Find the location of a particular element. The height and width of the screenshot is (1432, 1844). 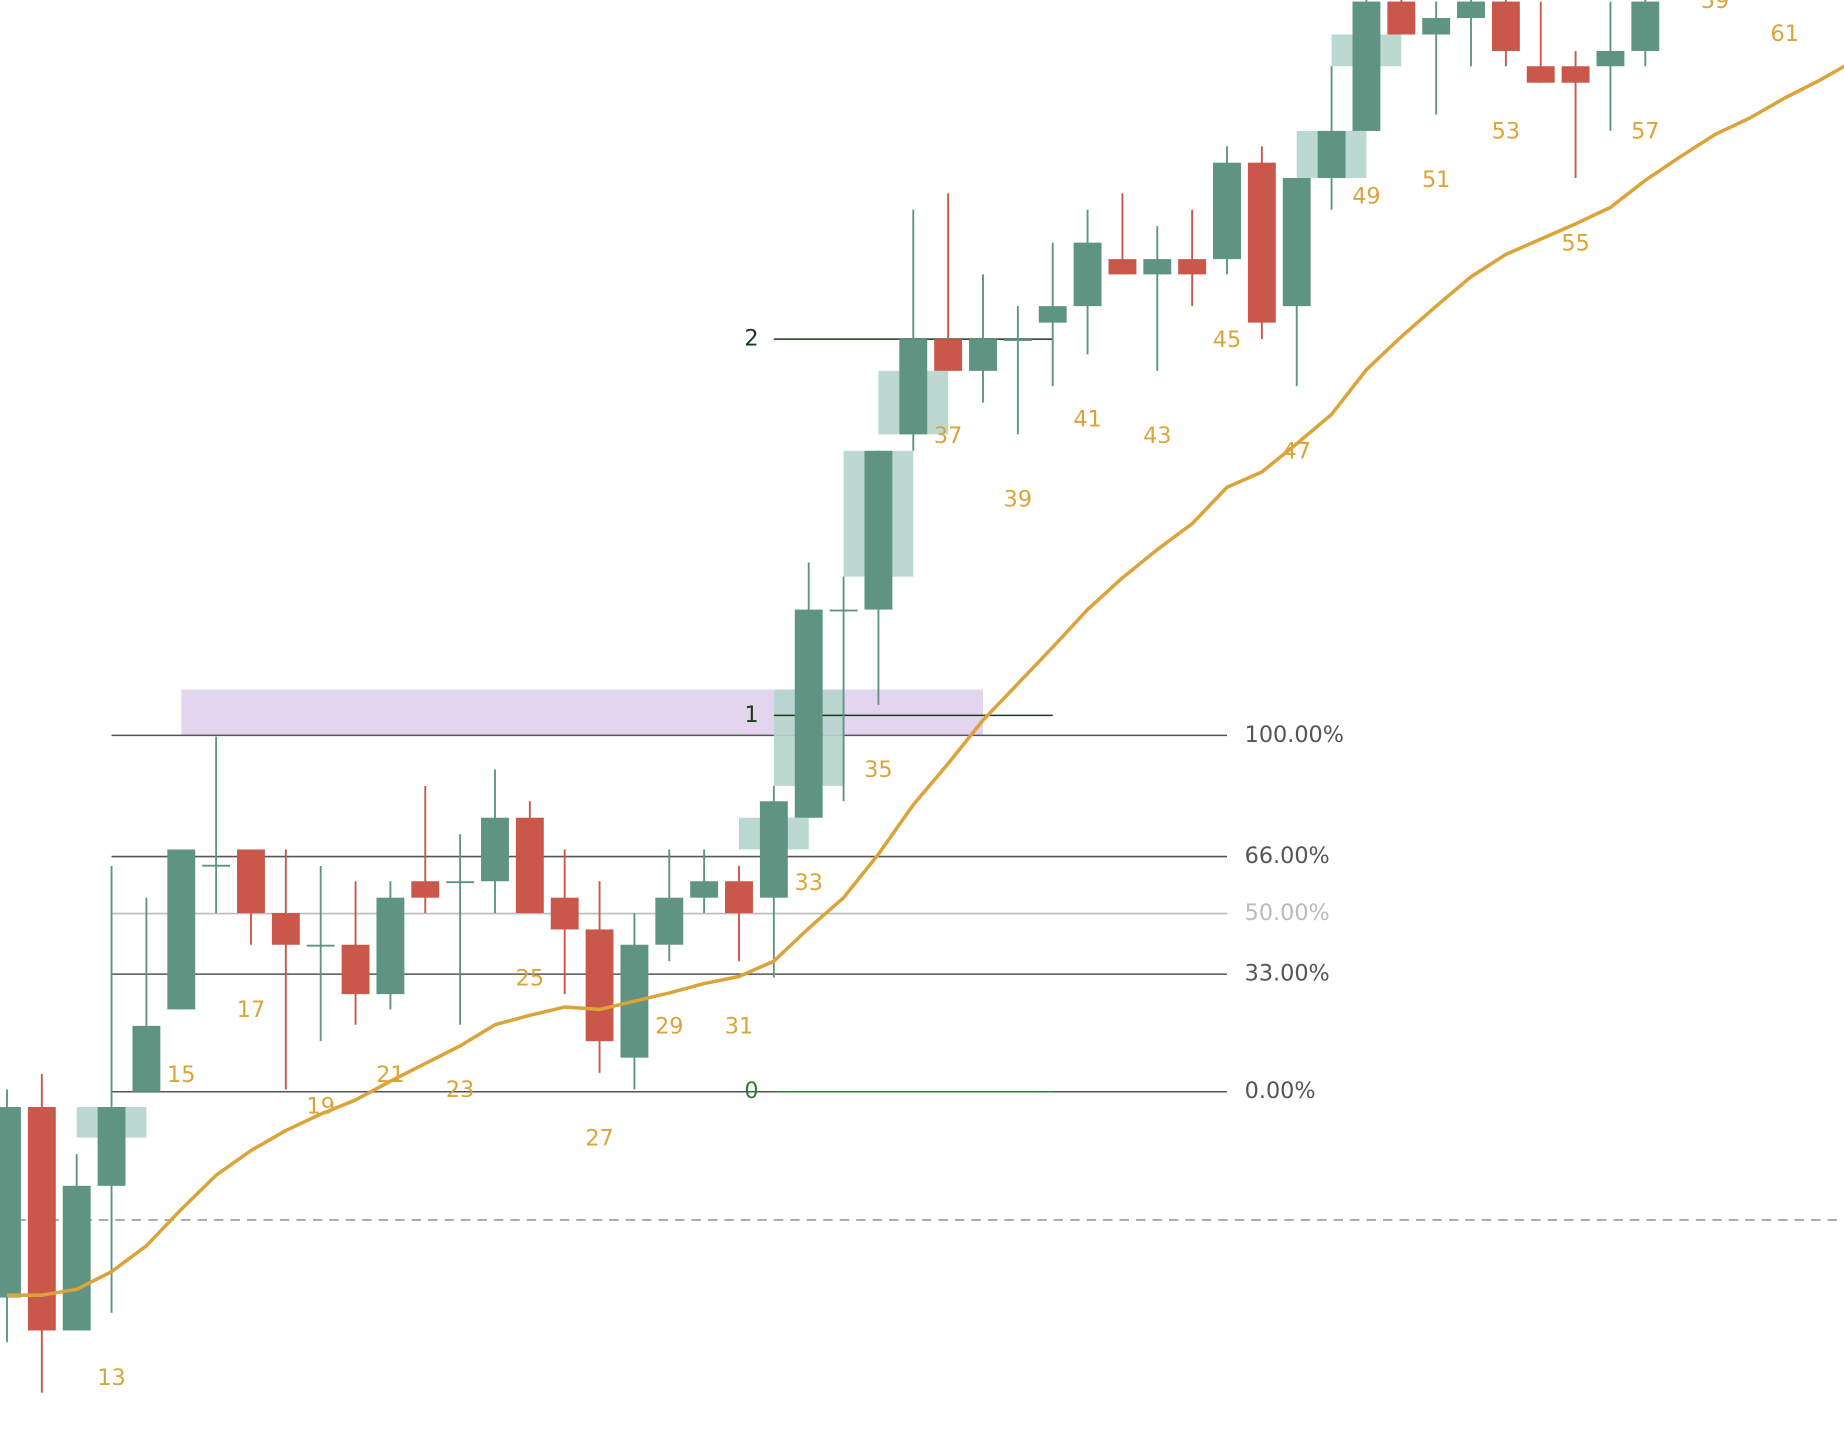

bar-number-label: 13 is located at coordinates (111, 1378).